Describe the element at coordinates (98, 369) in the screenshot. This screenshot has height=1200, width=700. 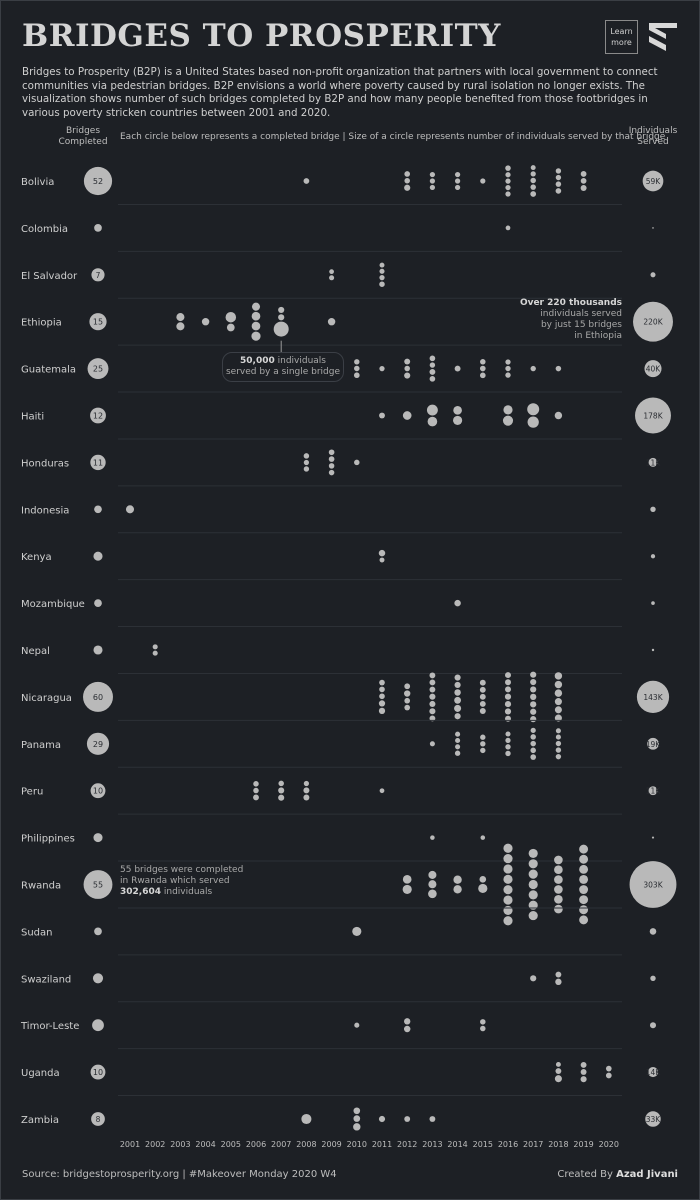
I see `bridges-total-circle-guatemala` at that location.